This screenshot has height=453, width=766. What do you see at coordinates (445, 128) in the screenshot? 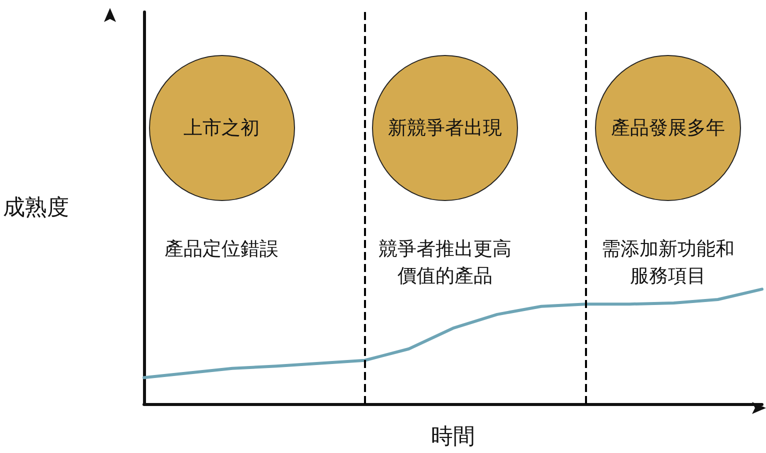
I see `circle-badge: 新競爭者出現` at bounding box center [445, 128].